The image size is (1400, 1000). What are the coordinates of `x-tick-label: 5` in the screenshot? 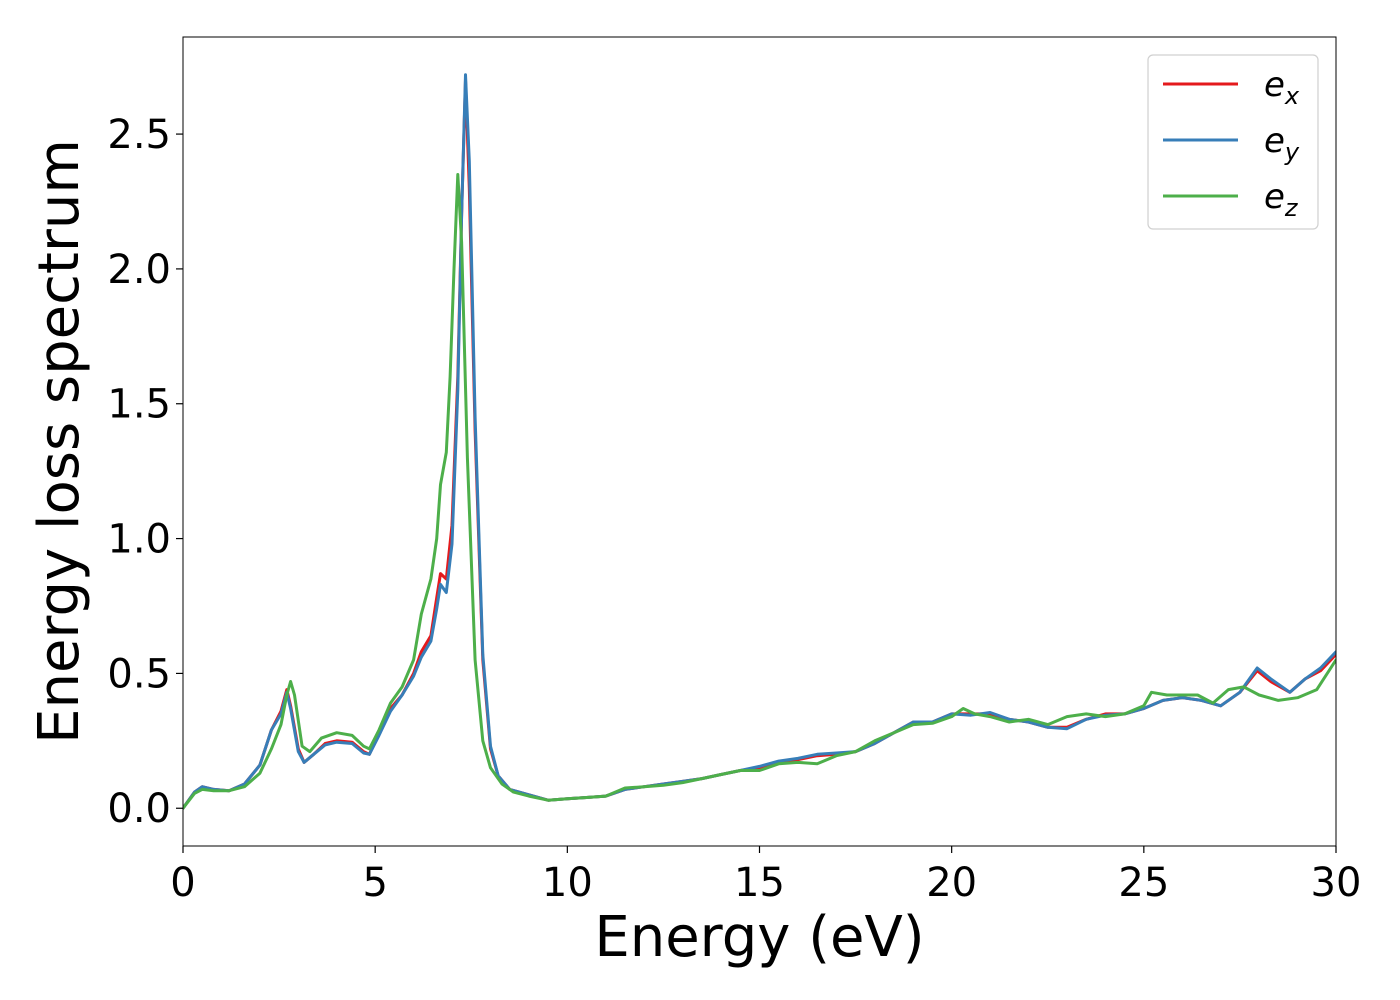 It's located at (374, 883).